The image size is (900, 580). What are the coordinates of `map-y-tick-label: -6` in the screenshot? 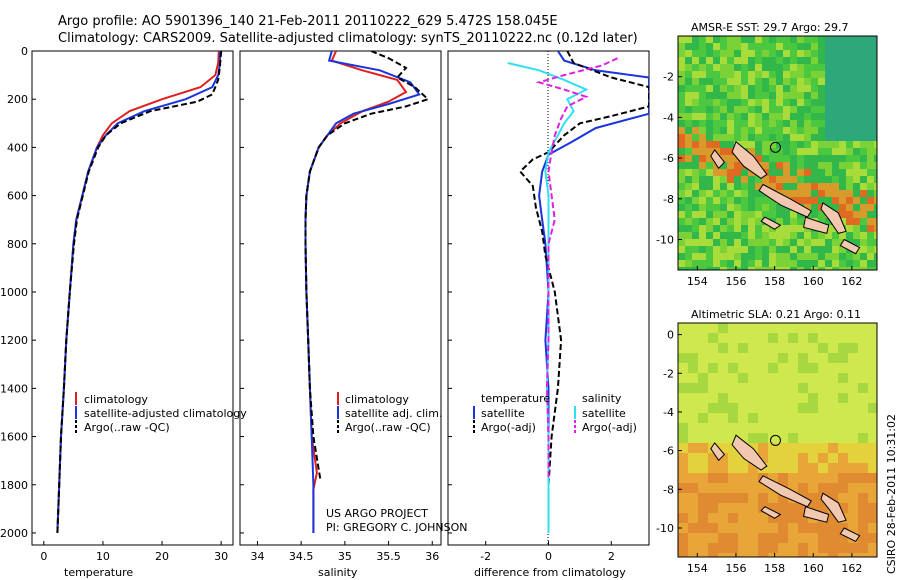 It's located at (668, 158).